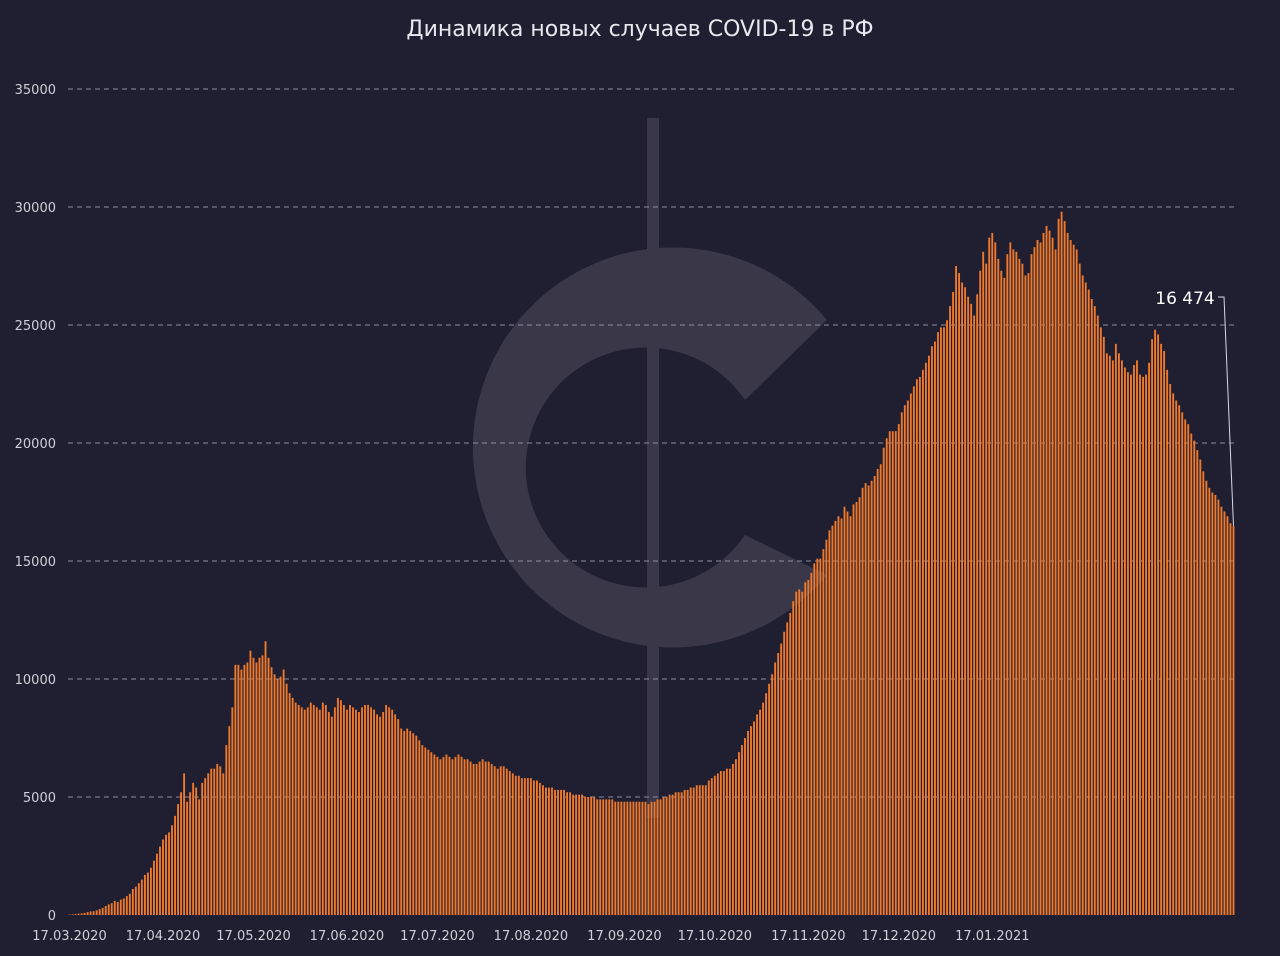  What do you see at coordinates (52, 916) in the screenshot?
I see `y-tick-label: 0` at bounding box center [52, 916].